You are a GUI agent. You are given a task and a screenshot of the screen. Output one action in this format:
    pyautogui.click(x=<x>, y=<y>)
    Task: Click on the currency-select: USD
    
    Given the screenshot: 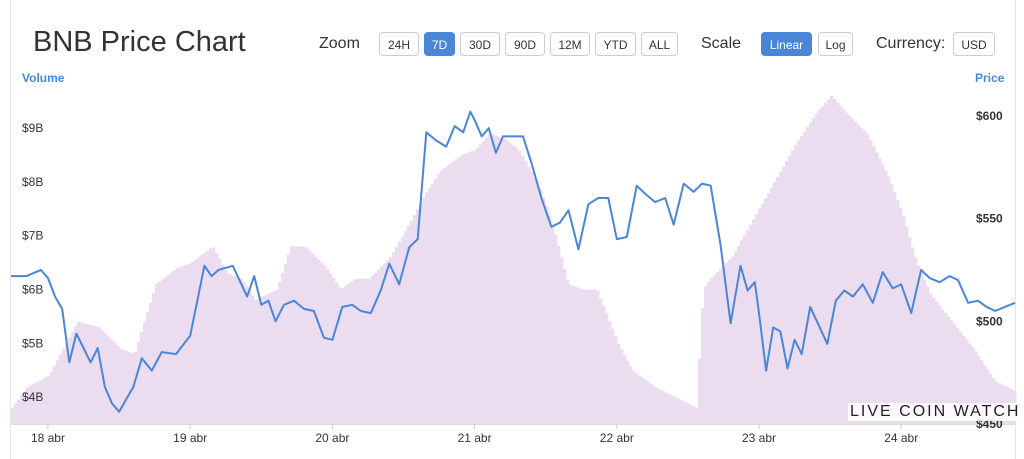 What is the action you would take?
    pyautogui.click(x=974, y=44)
    